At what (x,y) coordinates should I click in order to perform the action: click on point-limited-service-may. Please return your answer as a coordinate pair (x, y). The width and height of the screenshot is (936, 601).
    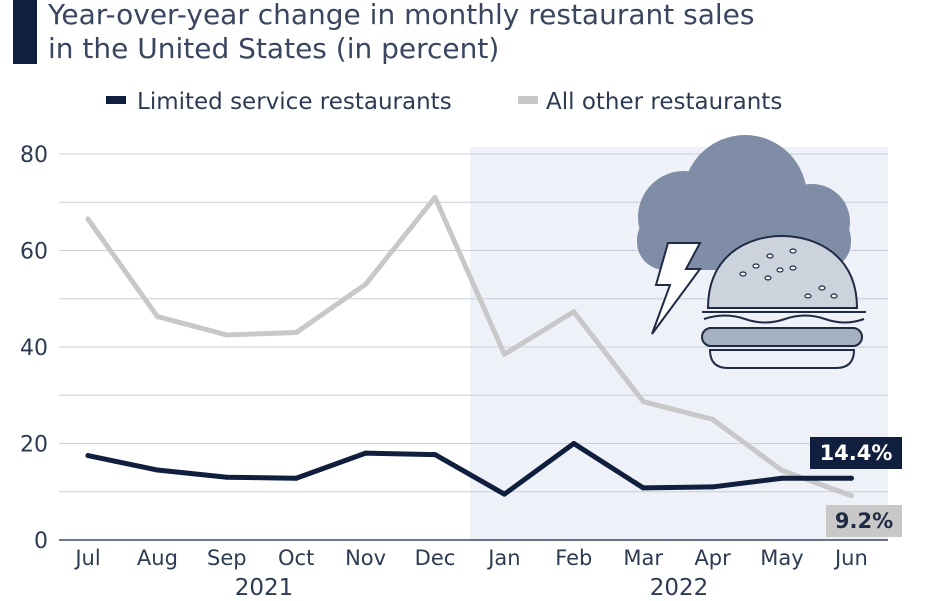
    Looking at the image, I should click on (782, 478).